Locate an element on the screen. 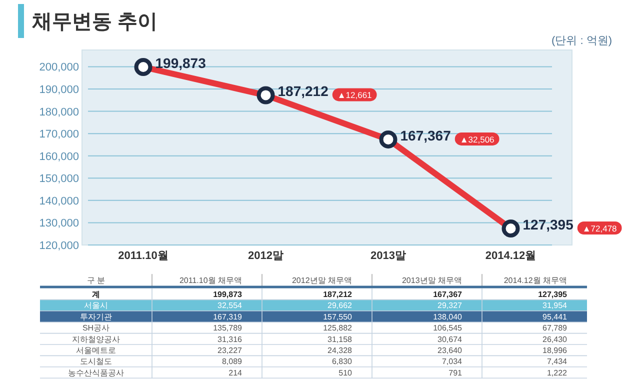  x-tick-label: 2014.12월 채무액 is located at coordinates (535, 280).